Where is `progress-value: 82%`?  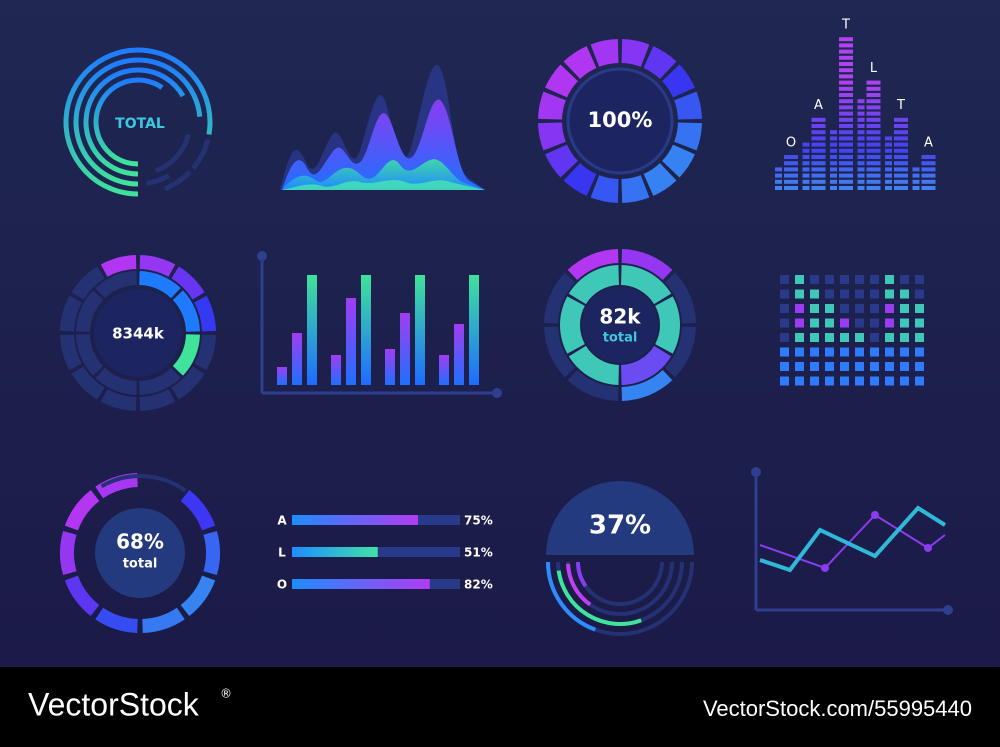
progress-value: 82% is located at coordinates (478, 585).